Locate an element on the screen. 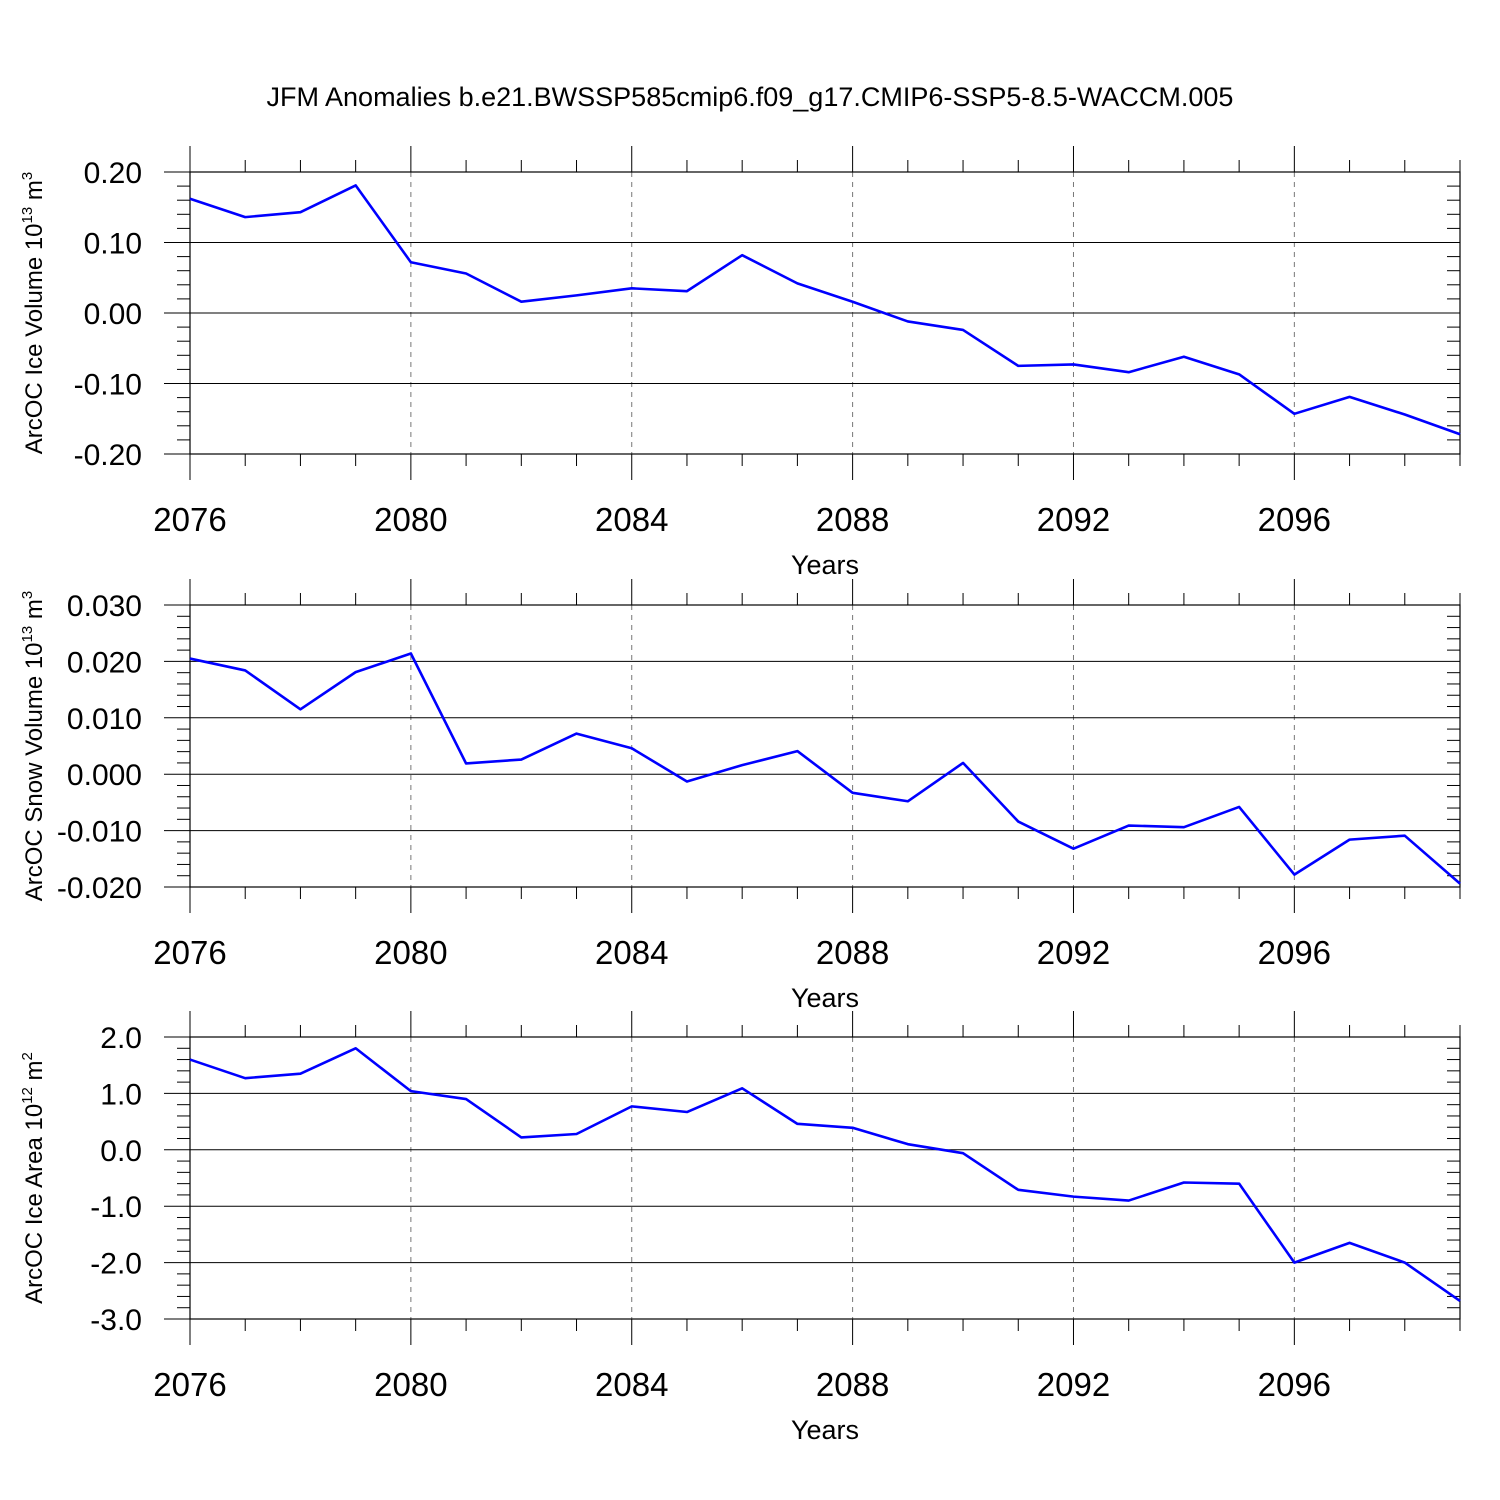 The image size is (1500, 1500). y-axis-label: ArcOC Ice Volume 1013 m3 is located at coordinates (33, 313).